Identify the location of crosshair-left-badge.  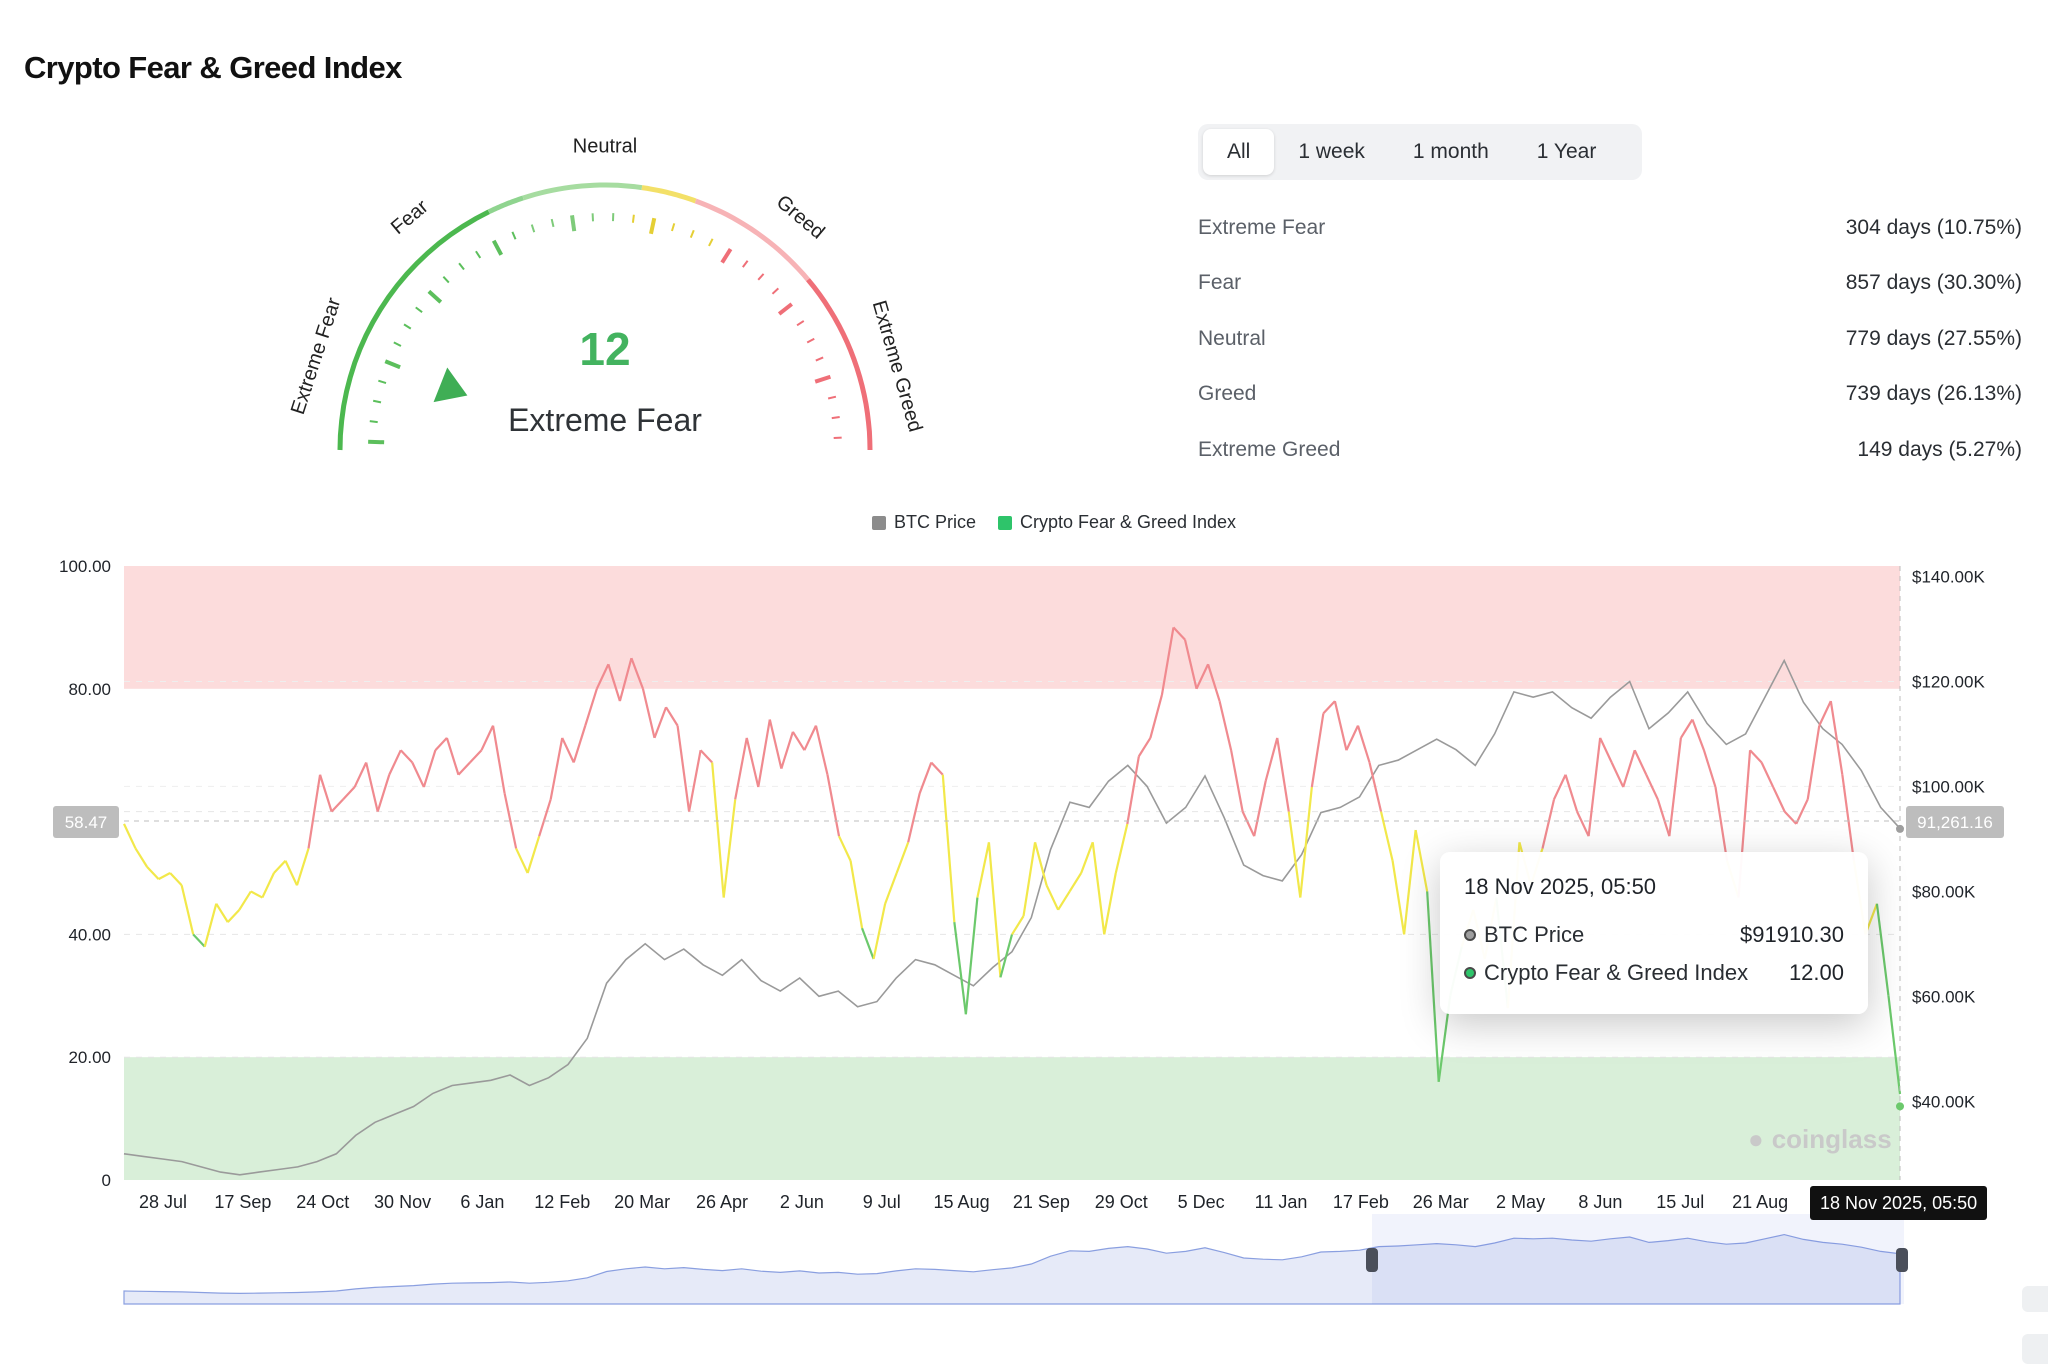
(86, 821).